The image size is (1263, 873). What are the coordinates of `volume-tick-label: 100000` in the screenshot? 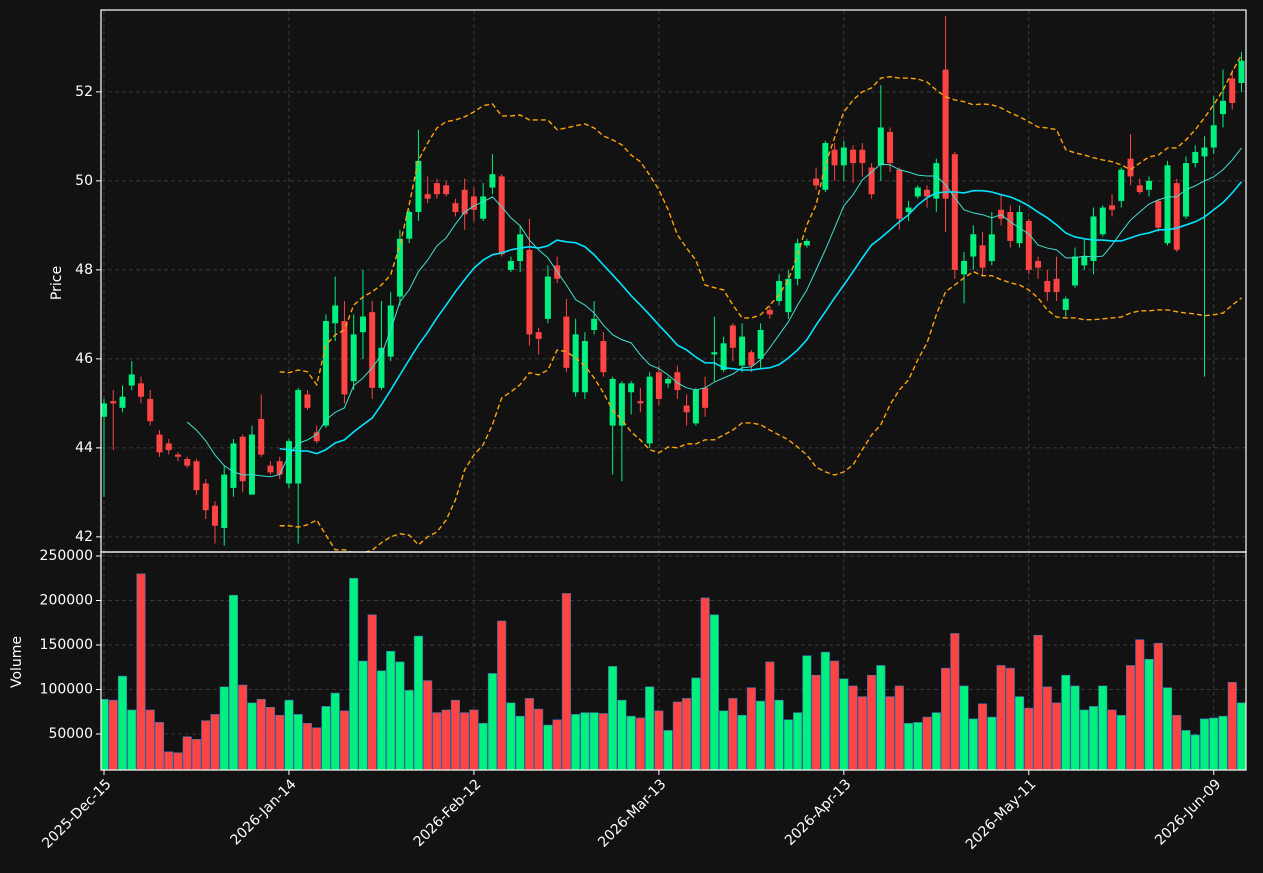 It's located at (66, 689).